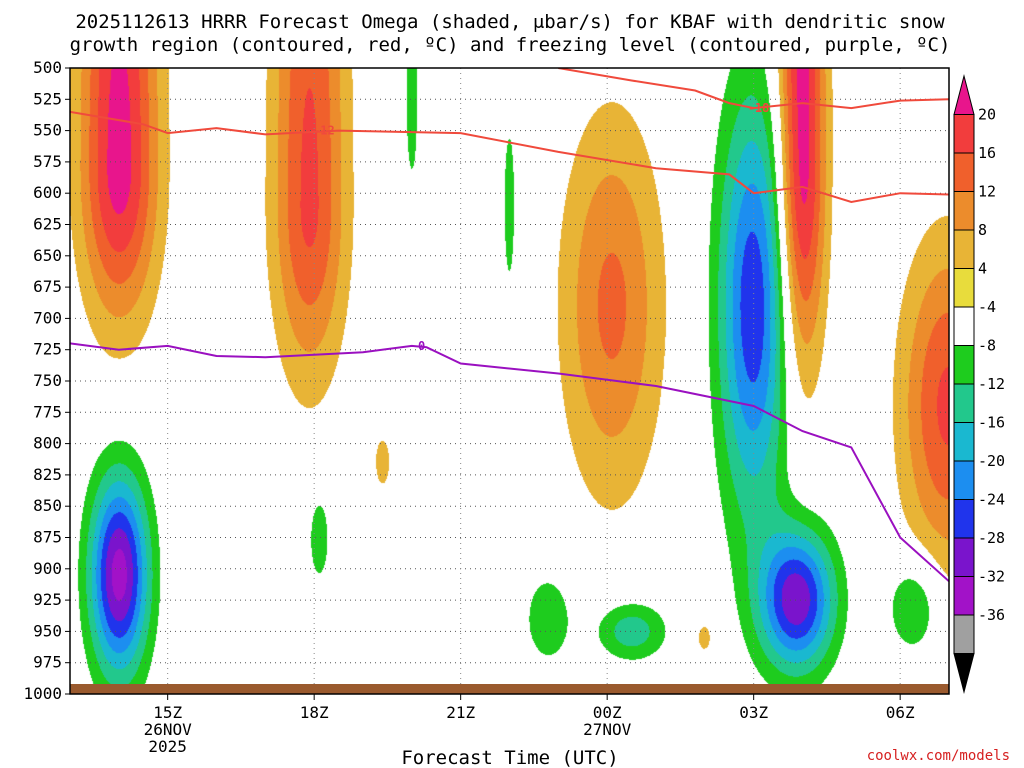 The width and height of the screenshot is (1024, 768). I want to click on y-tick-label: 525, so click(47, 98).